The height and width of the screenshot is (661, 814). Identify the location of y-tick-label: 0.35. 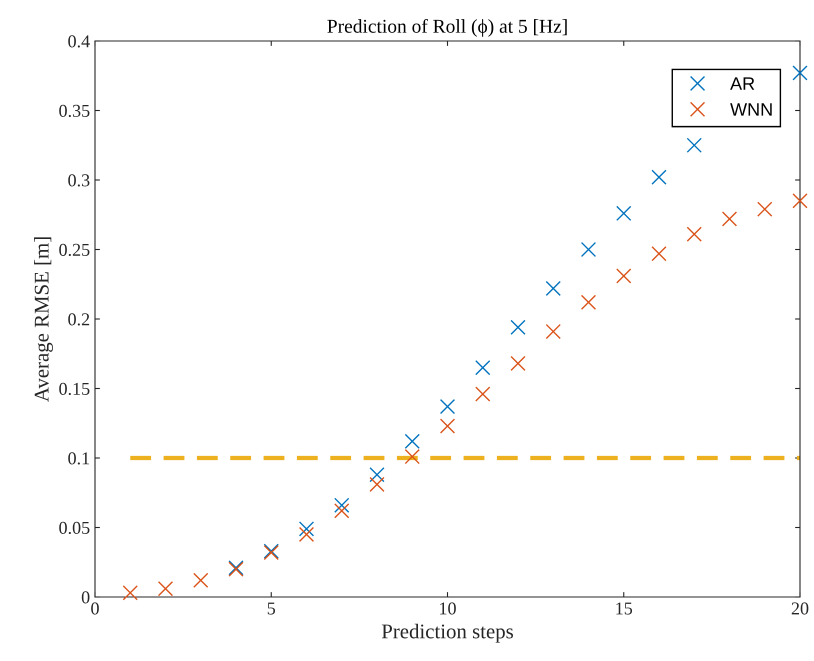
(74, 111).